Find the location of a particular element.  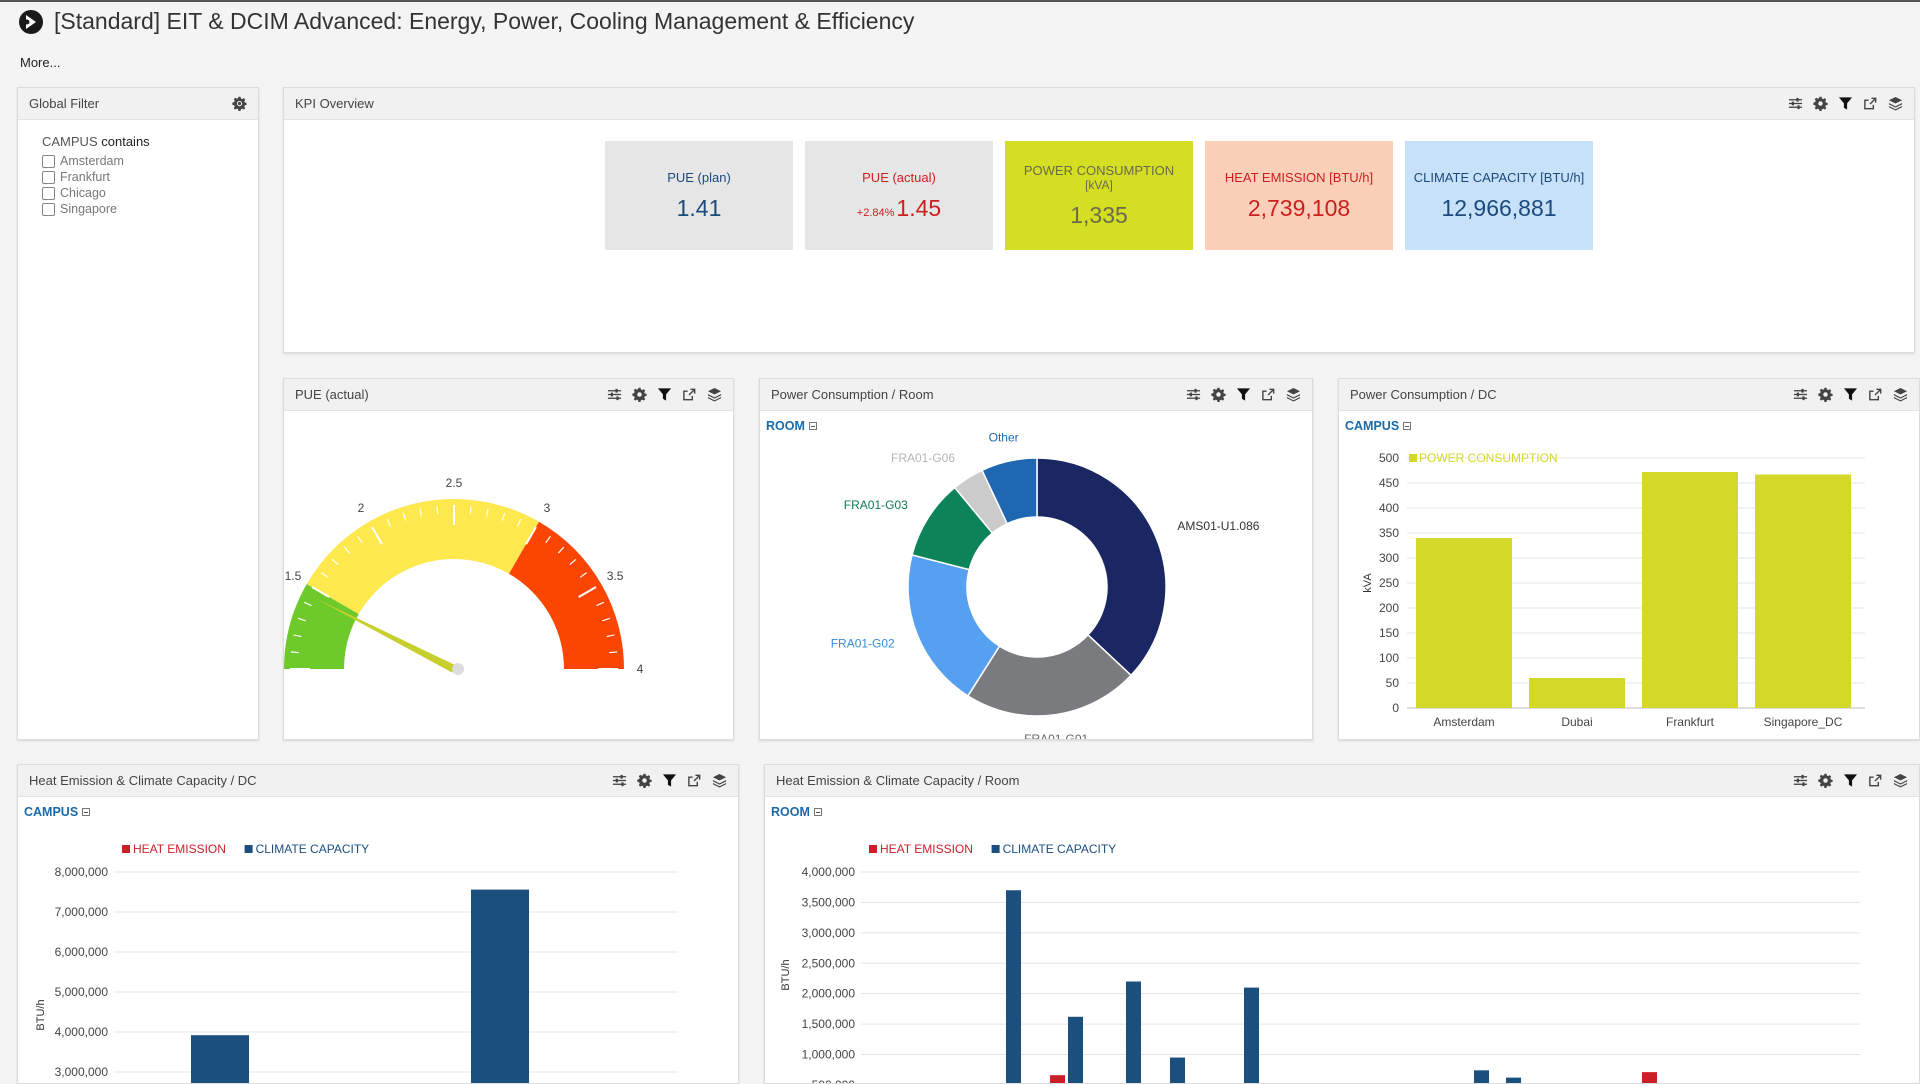

y-axis-label: BTU/h is located at coordinates (41, 1014).